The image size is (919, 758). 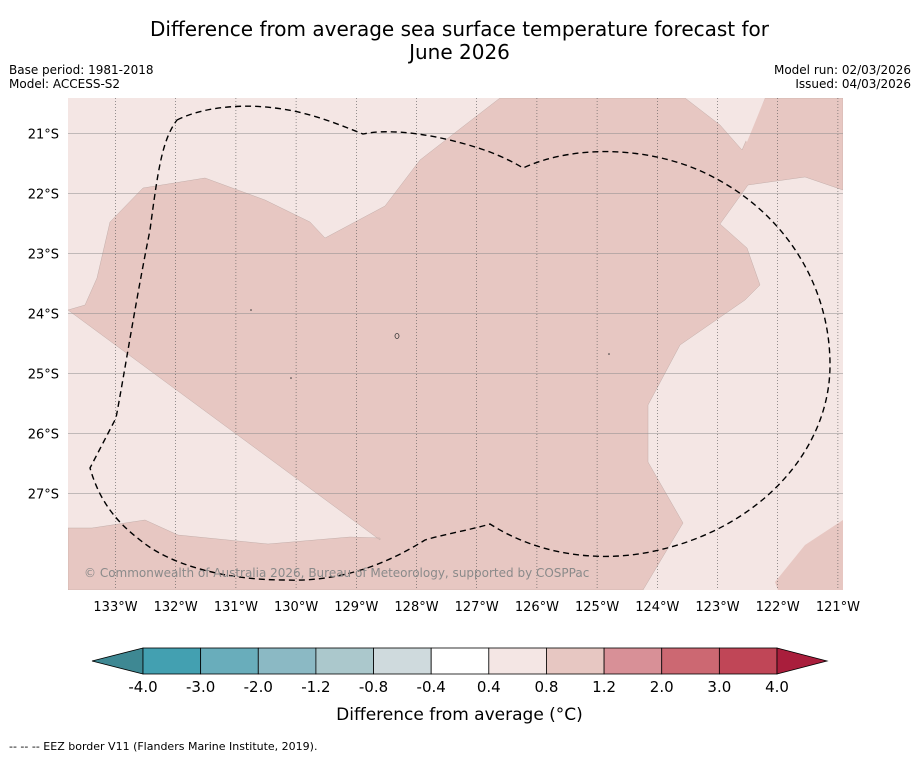 What do you see at coordinates (115, 607) in the screenshot?
I see `lon-tick-label: 133°W` at bounding box center [115, 607].